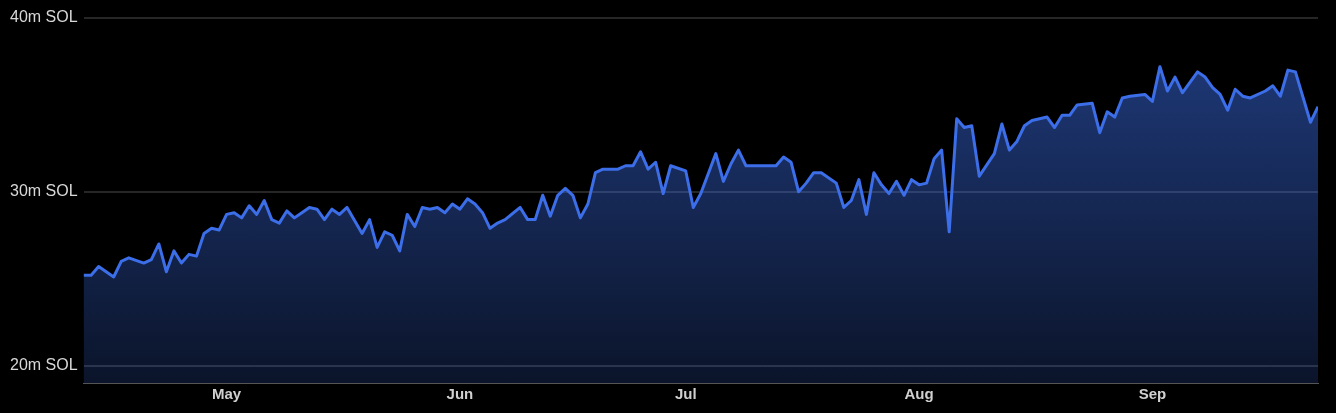 This screenshot has width=1336, height=413. What do you see at coordinates (919, 394) in the screenshot?
I see `x-tick-label: Aug` at bounding box center [919, 394].